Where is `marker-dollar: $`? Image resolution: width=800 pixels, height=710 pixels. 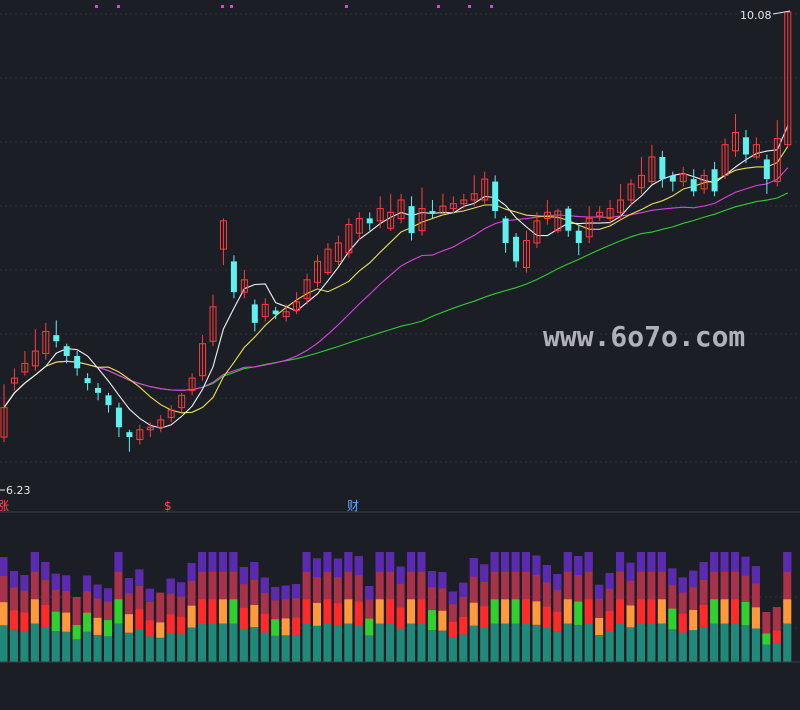 marker-dollar: $ is located at coordinates (168, 506).